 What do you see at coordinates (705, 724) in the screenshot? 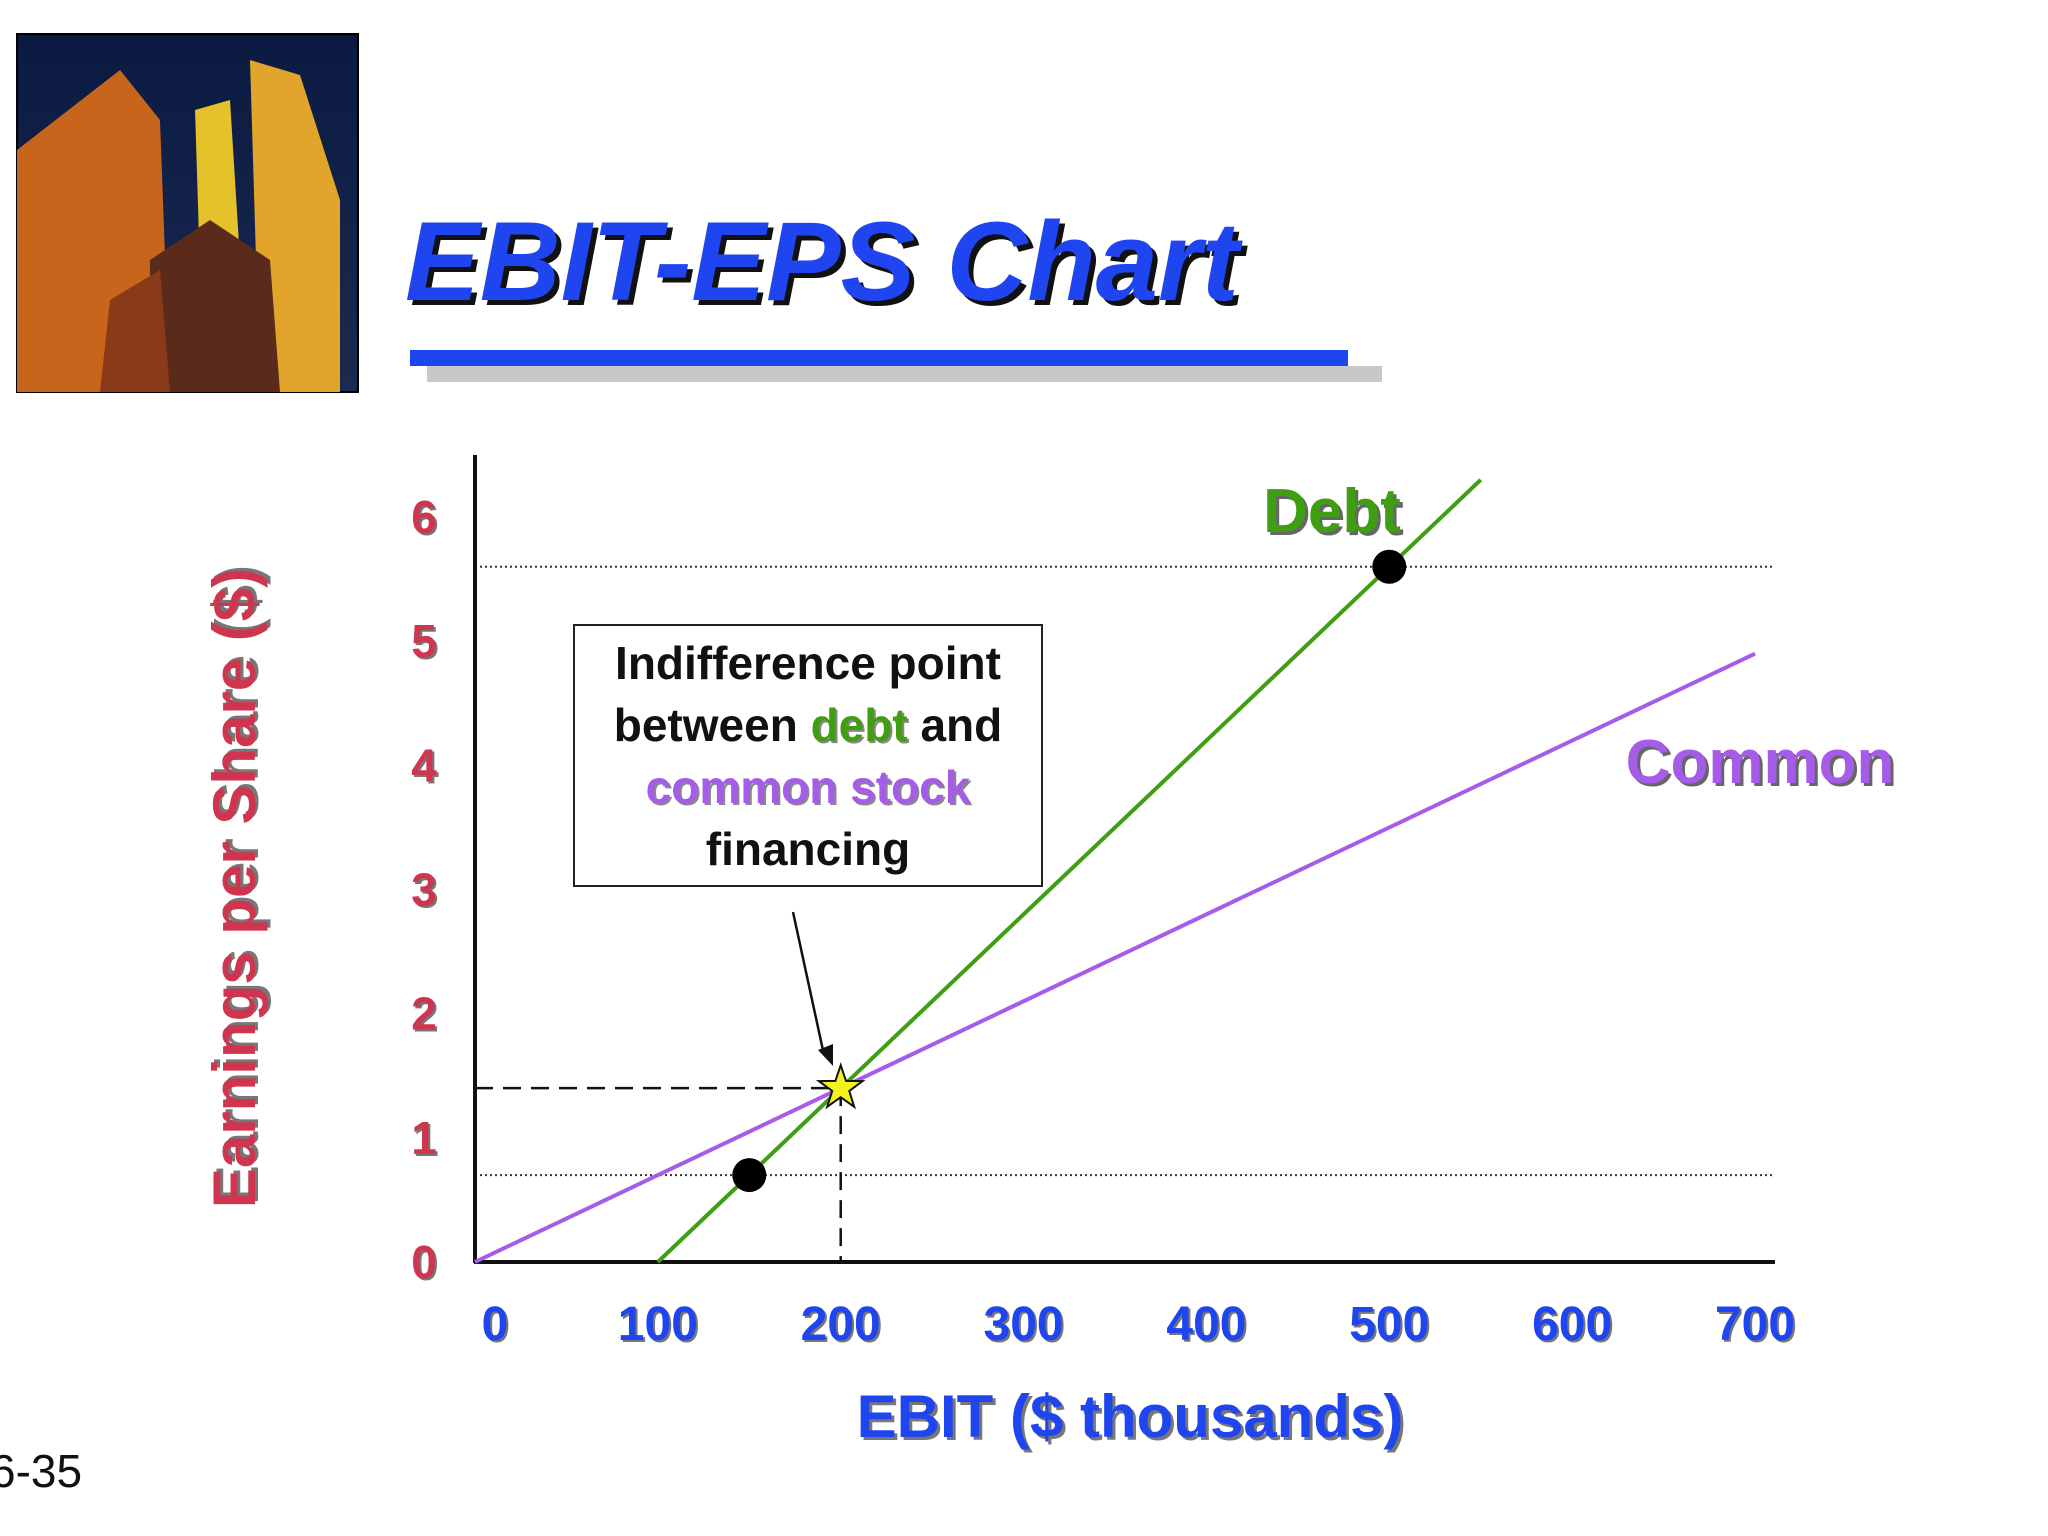
I see `callout-word: between` at bounding box center [705, 724].